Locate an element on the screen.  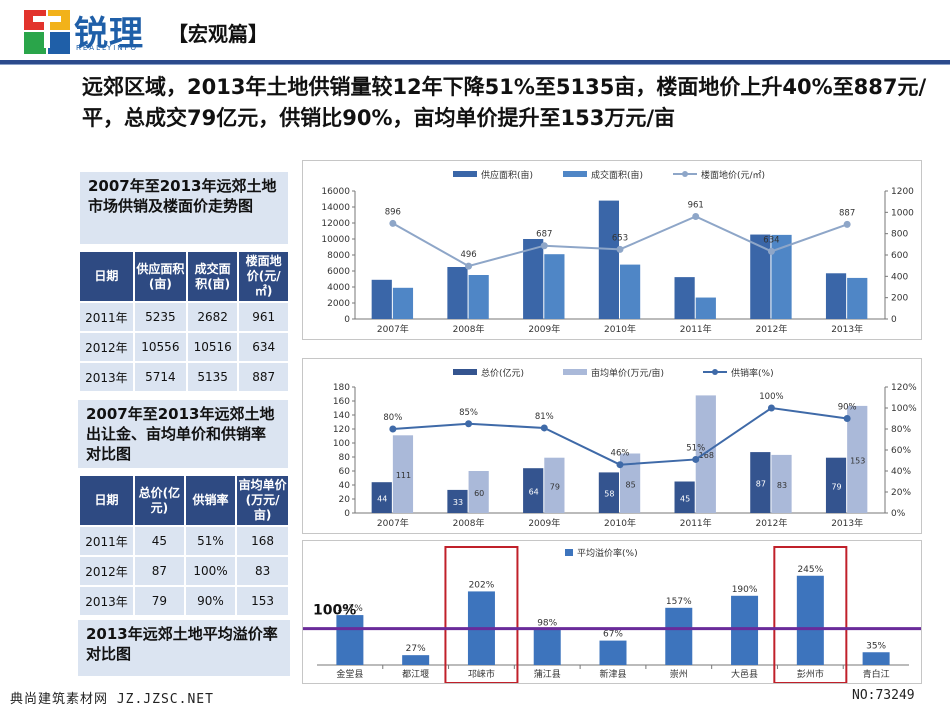
panel1-title: 2007年至2013年远郊土地市场供销及楼面价走势图 is located at coordinates (184, 208).